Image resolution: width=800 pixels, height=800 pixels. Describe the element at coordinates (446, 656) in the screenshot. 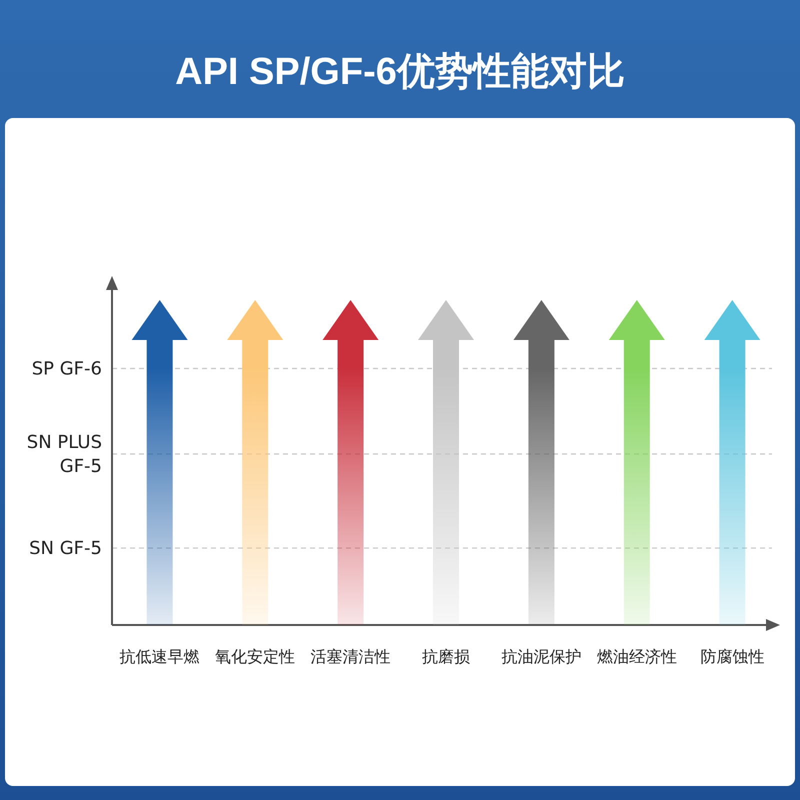

I see `x-tick-label: 抗磨损` at that location.